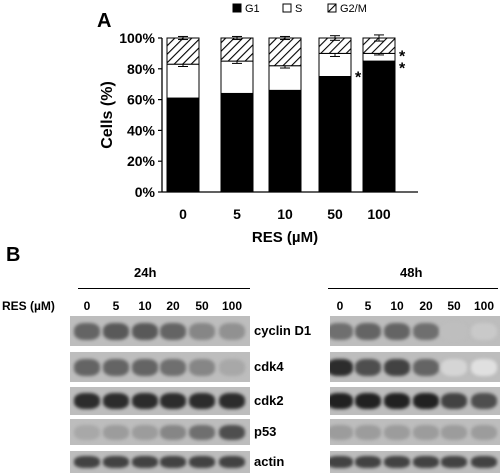 This screenshot has height=474, width=500. Describe the element at coordinates (141, 69) in the screenshot. I see `y-tick-label: 80%` at that location.